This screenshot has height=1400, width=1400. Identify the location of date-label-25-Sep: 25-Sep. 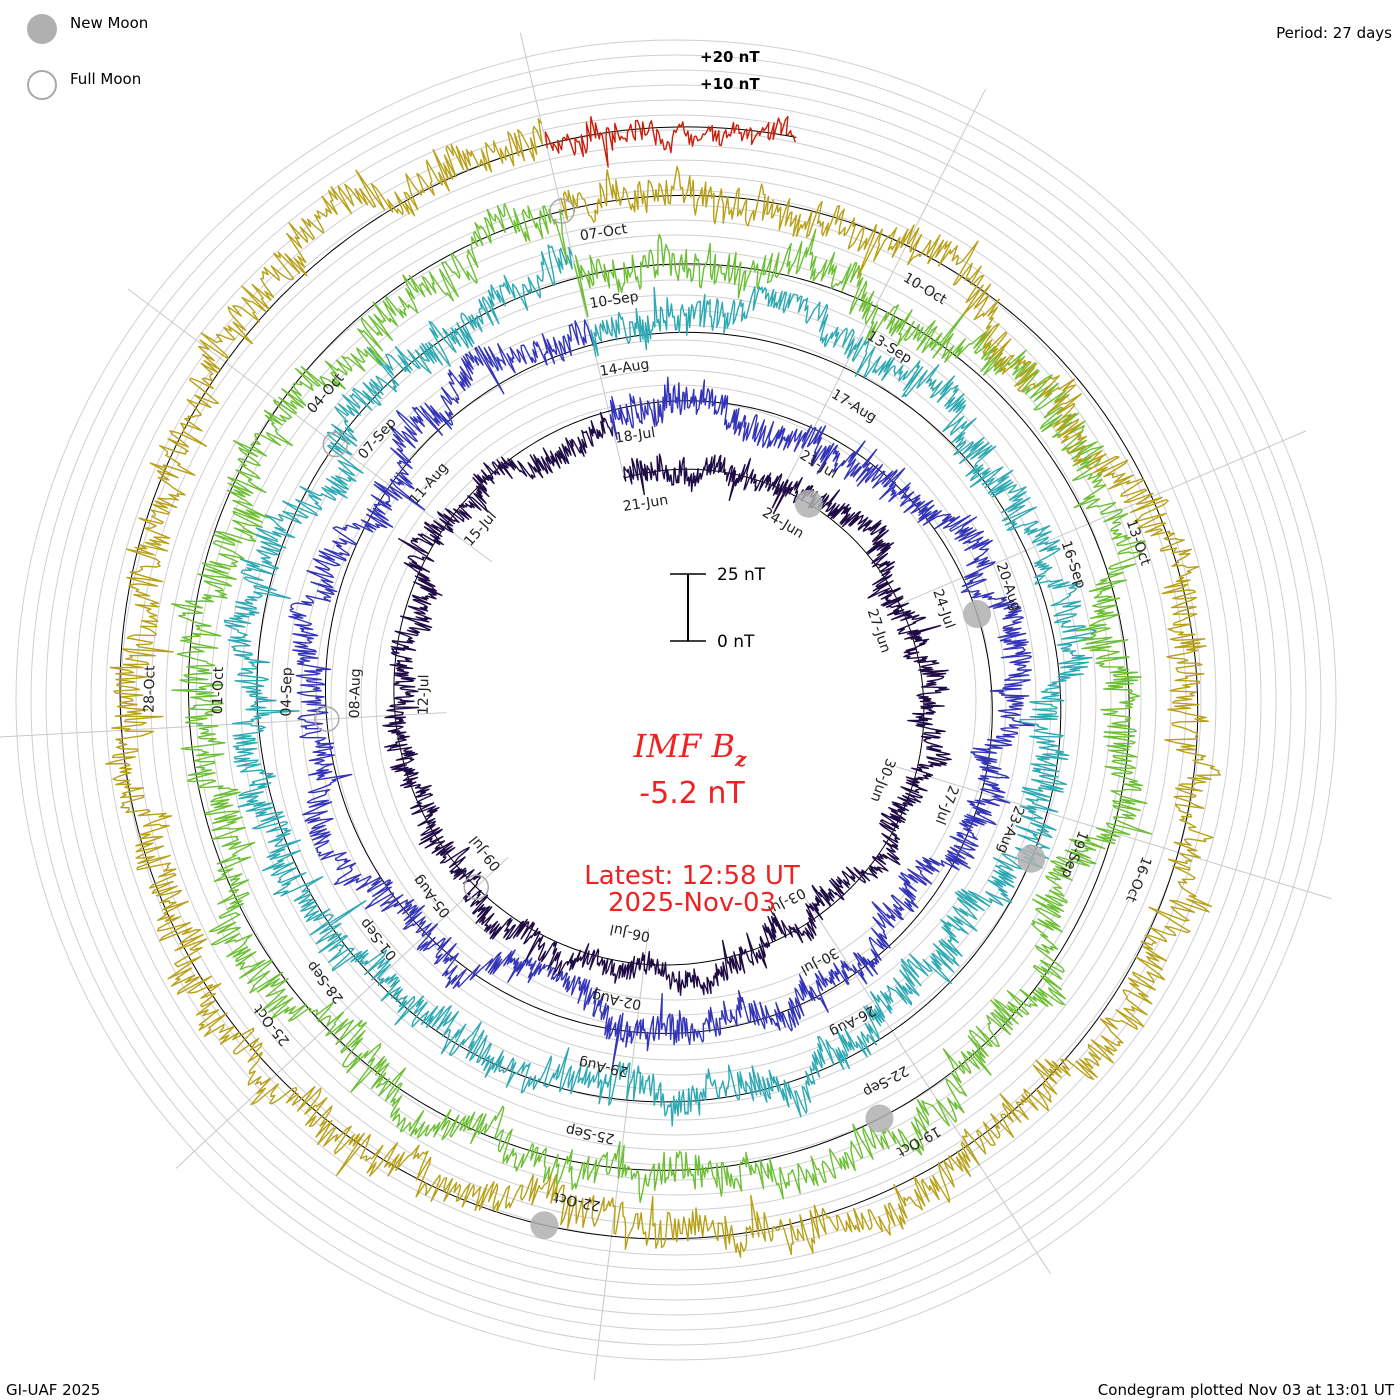
(590, 1133).